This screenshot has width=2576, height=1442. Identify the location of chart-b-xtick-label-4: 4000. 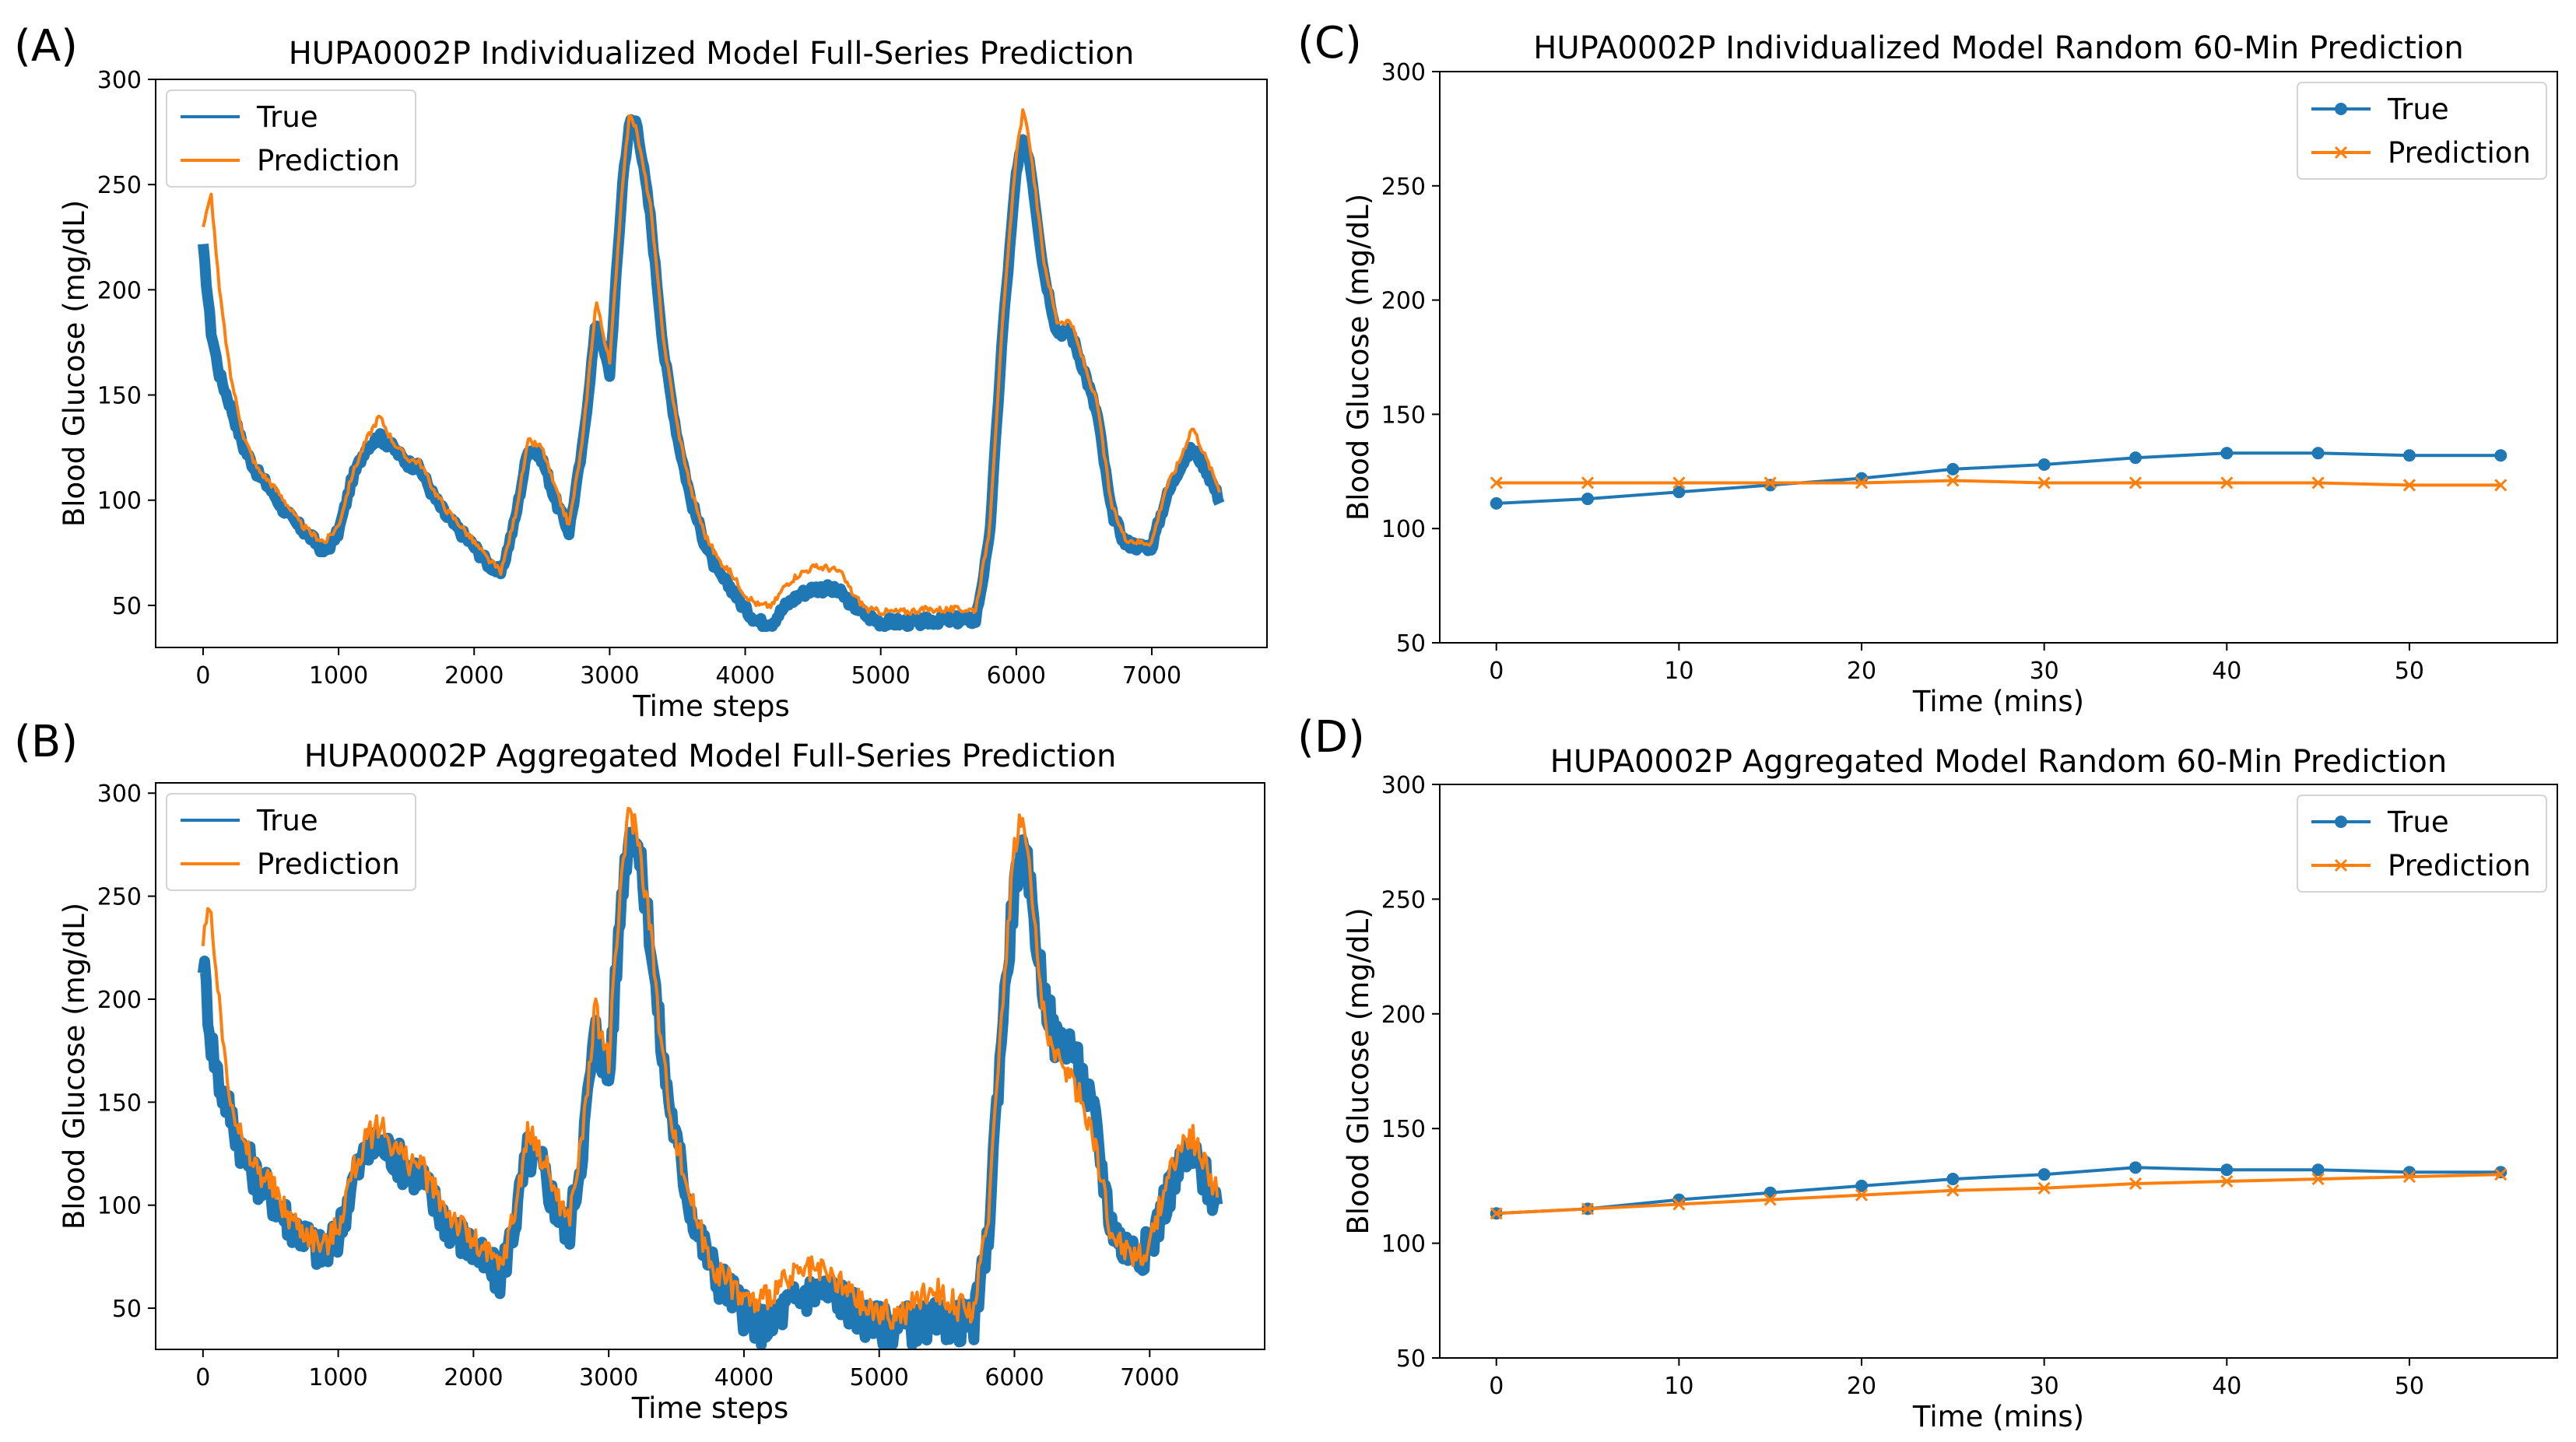
(744, 1377).